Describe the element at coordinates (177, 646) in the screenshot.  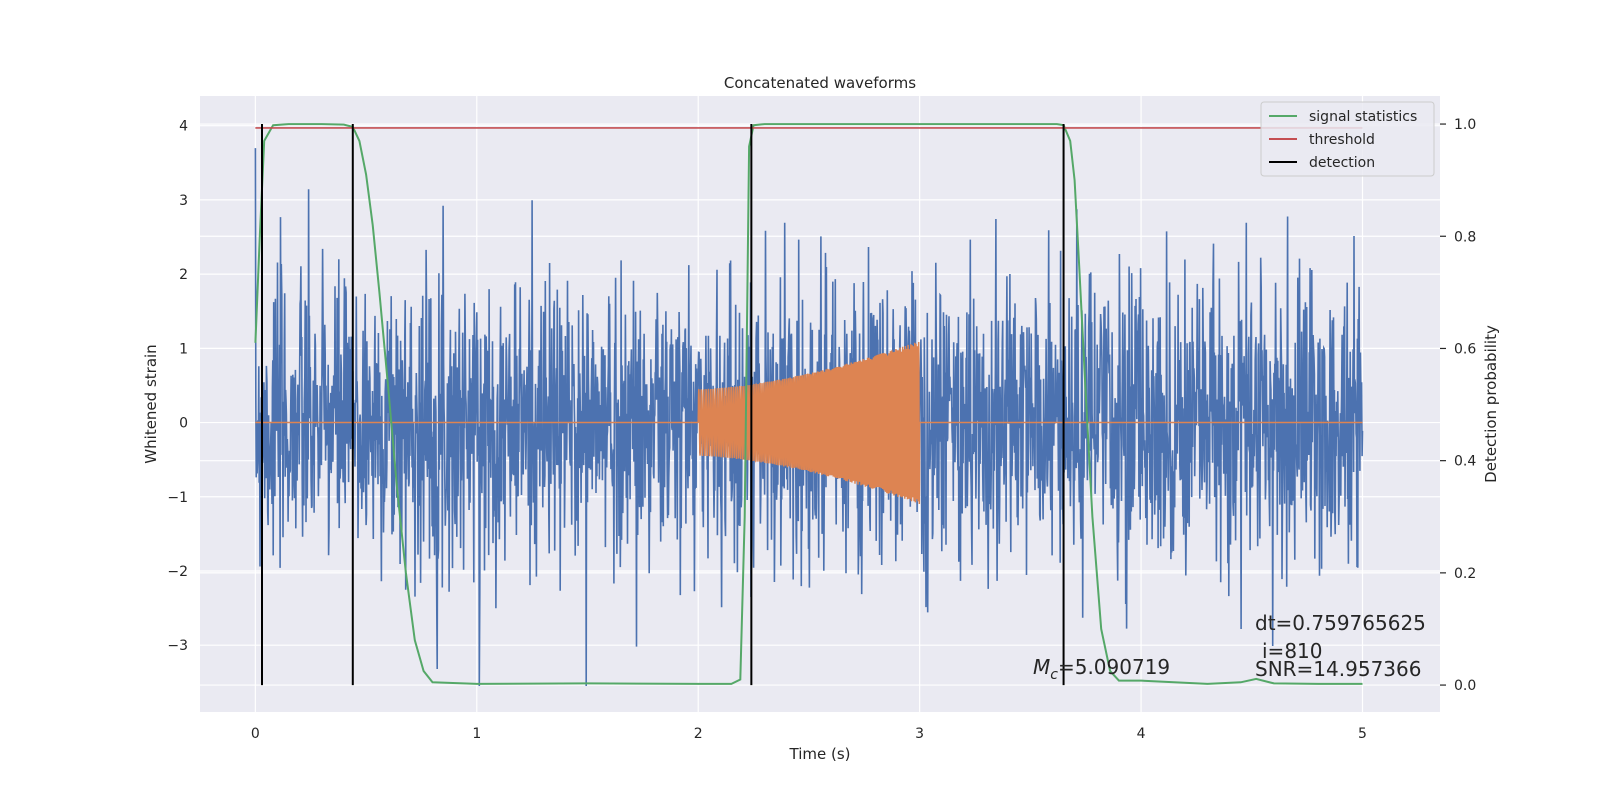
I see `y-tick-label-0: −3` at that location.